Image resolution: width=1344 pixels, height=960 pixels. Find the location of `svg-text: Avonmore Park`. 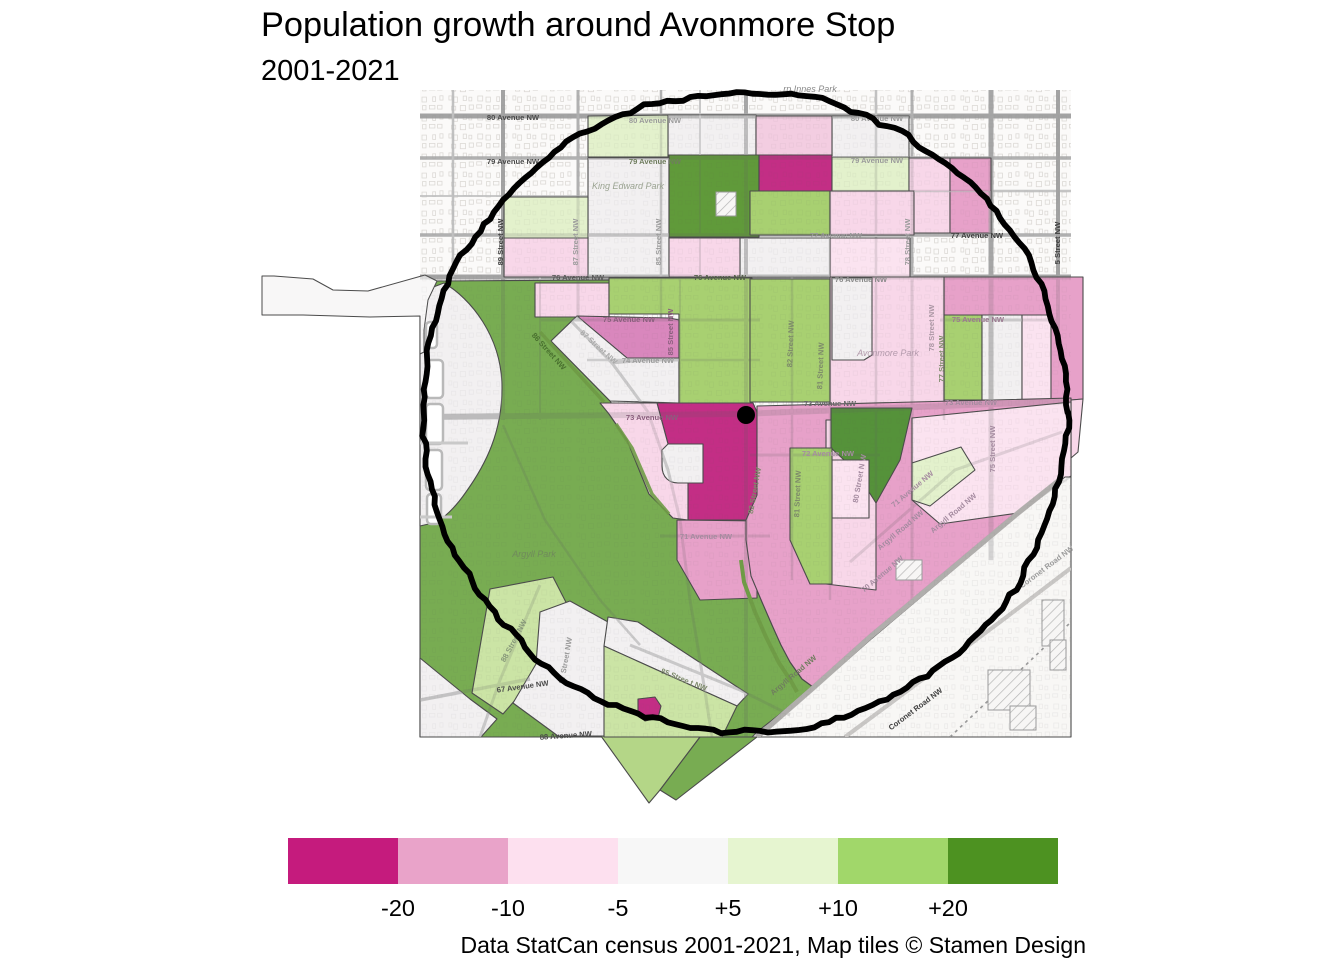

svg-text: Avonmore Park is located at coordinates (887, 353).